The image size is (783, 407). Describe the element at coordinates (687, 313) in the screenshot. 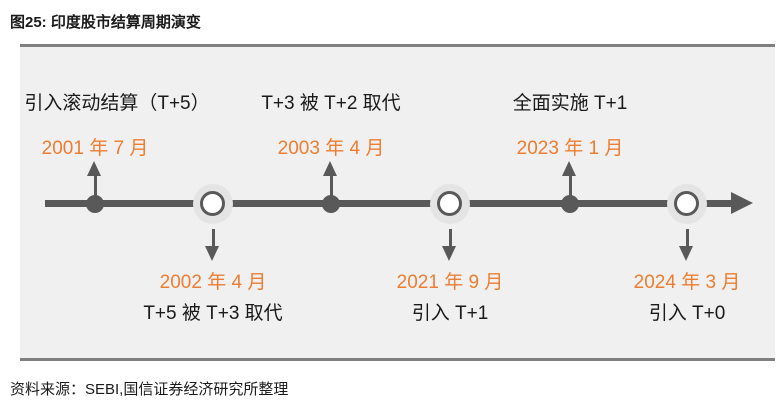

I see `event-label: 引入 T+0` at that location.